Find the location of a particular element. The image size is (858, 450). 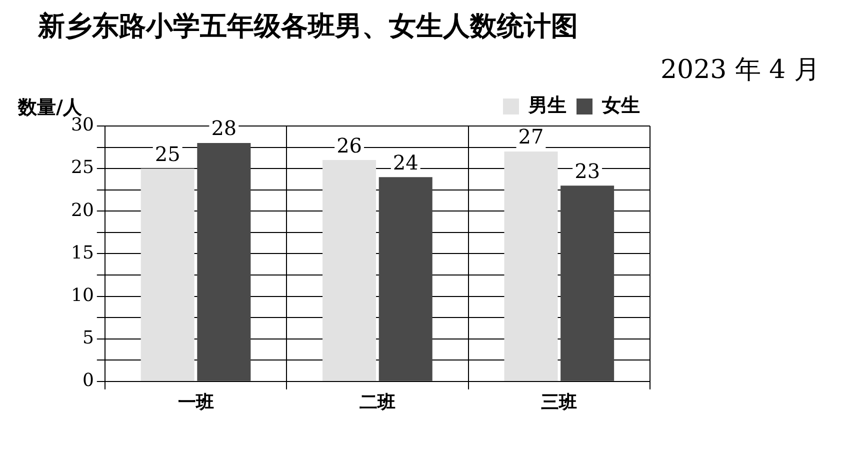

chart-title: 新乡东路小学五年级各班男、女生人数统计图 is located at coordinates (308, 27).